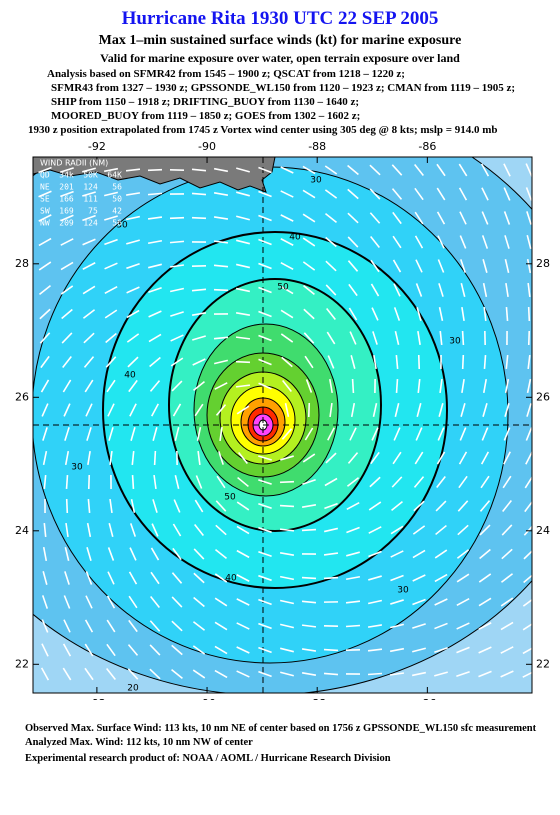  Describe the element at coordinates (403, 591) in the screenshot. I see `contour-label: 30` at that location.